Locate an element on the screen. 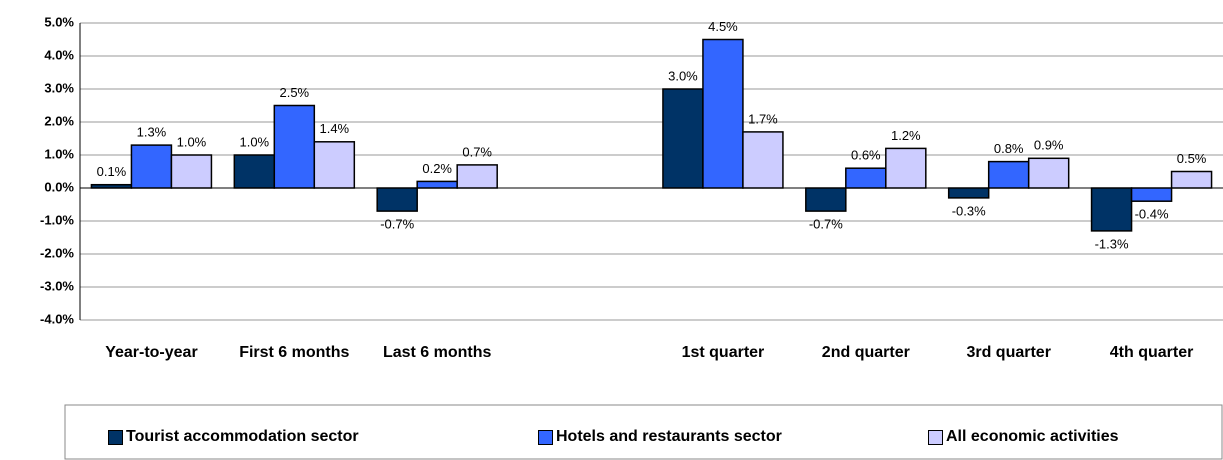 This screenshot has width=1223, height=460. y-tick-label: 3.0% is located at coordinates (59, 87).